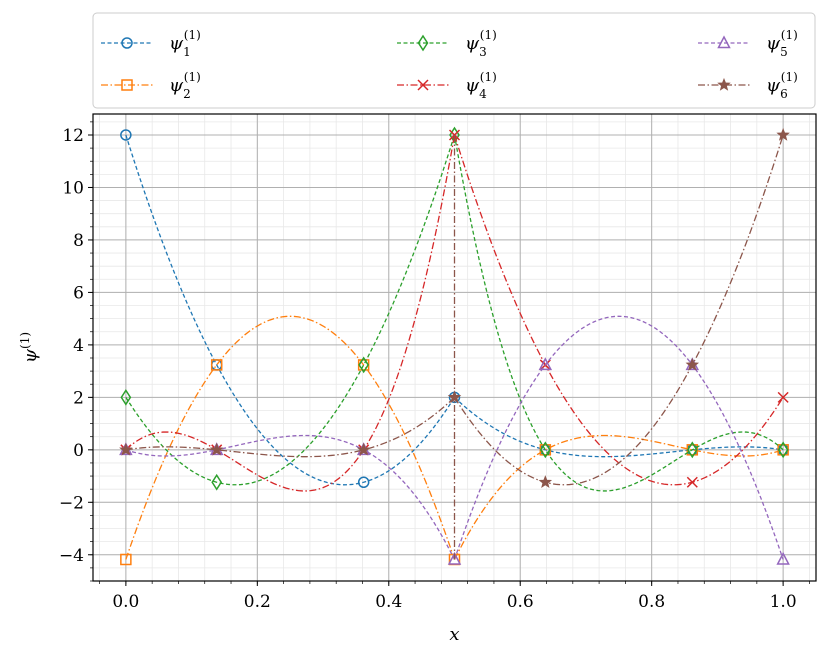 The width and height of the screenshot is (830, 661). I want to click on y-tick-label: 2, so click(78, 398).